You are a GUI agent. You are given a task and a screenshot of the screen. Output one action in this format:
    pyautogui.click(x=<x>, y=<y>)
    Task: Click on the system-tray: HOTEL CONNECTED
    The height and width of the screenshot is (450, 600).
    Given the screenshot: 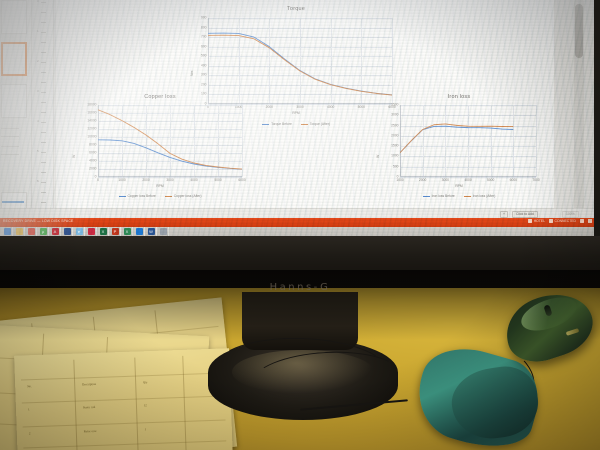 What is the action you would take?
    pyautogui.click(x=560, y=220)
    